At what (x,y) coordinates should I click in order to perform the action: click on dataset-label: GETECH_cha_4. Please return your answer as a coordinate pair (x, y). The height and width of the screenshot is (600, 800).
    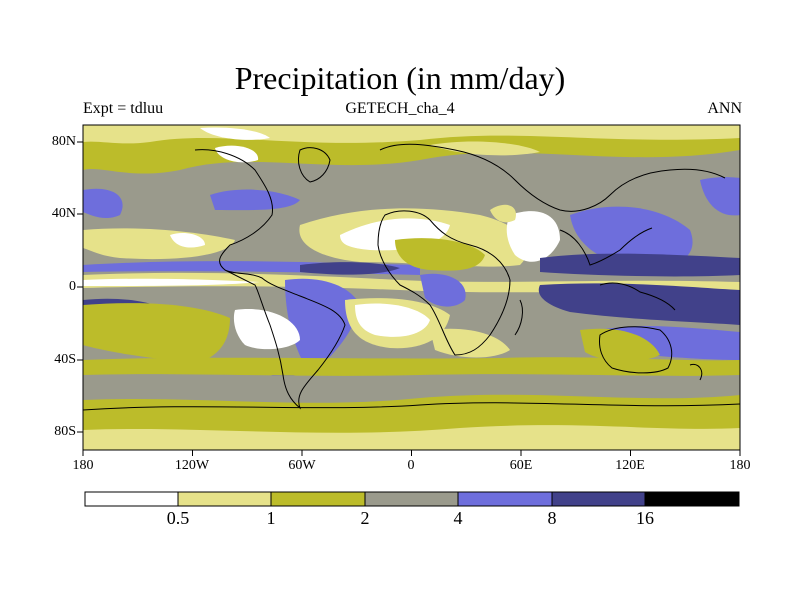
    Looking at the image, I should click on (400, 108).